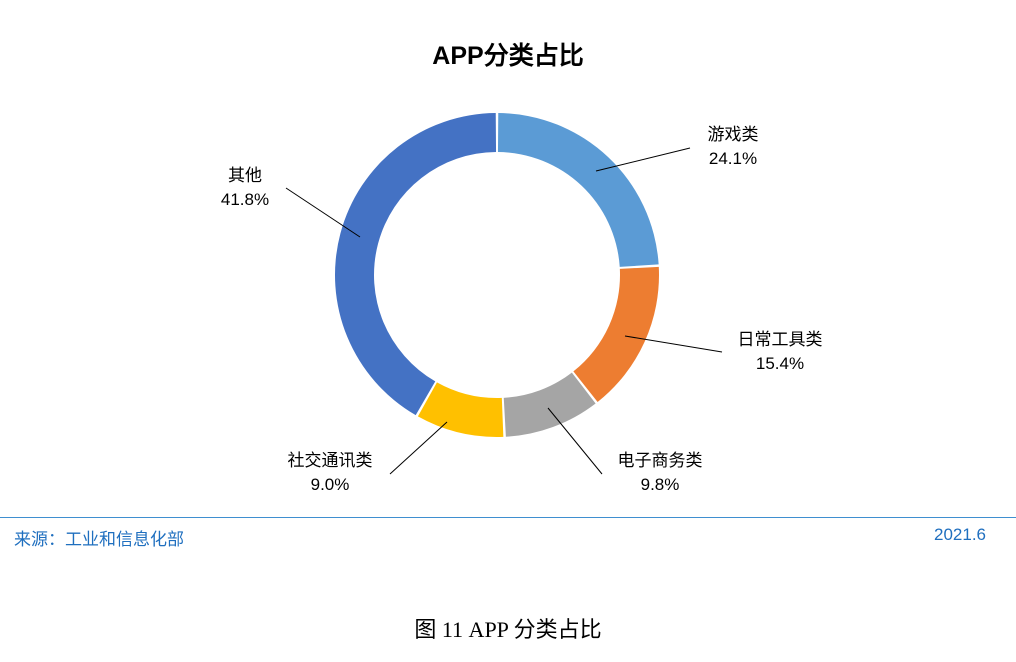 This screenshot has height=662, width=1016. What do you see at coordinates (245, 175) in the screenshot?
I see `category-label-5: 其他` at bounding box center [245, 175].